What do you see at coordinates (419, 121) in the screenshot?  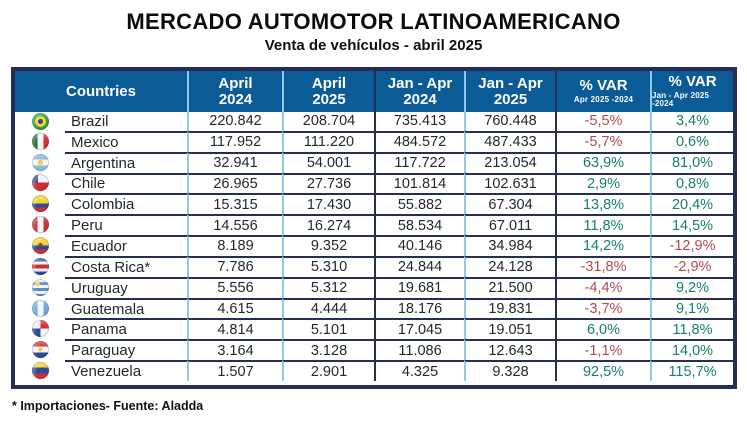 I see `jan-apr-2024-value: 735.413` at bounding box center [419, 121].